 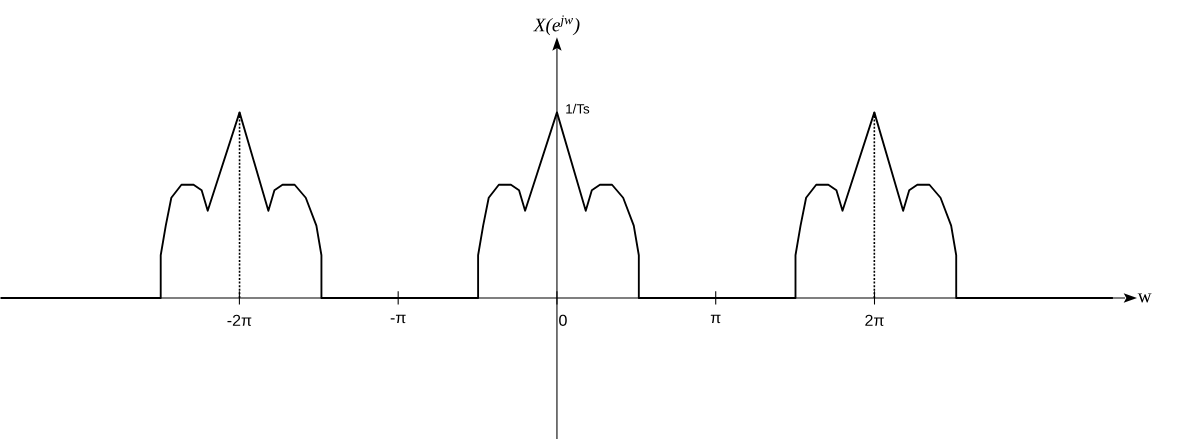 I want to click on x-tick-label: -2π, so click(x=239, y=320).